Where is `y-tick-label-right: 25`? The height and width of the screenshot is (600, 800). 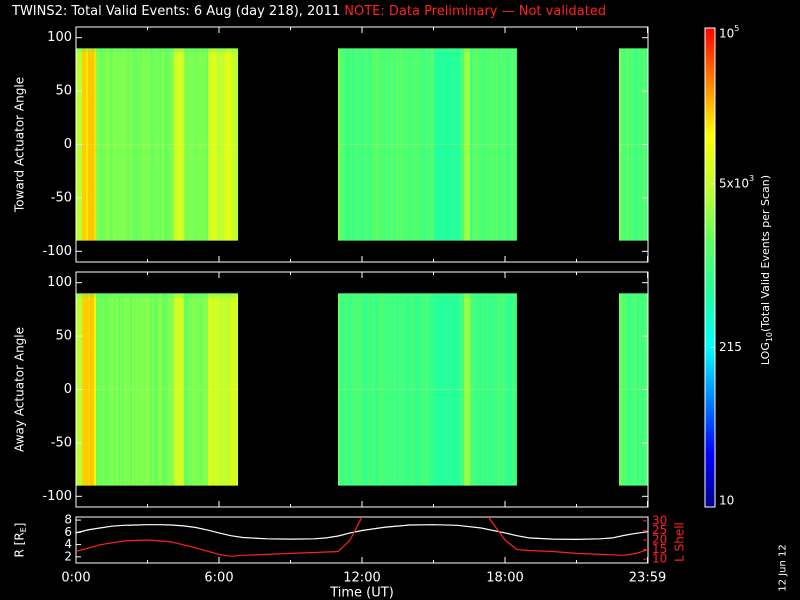 y-tick-label-right: 25 is located at coordinates (659, 530).